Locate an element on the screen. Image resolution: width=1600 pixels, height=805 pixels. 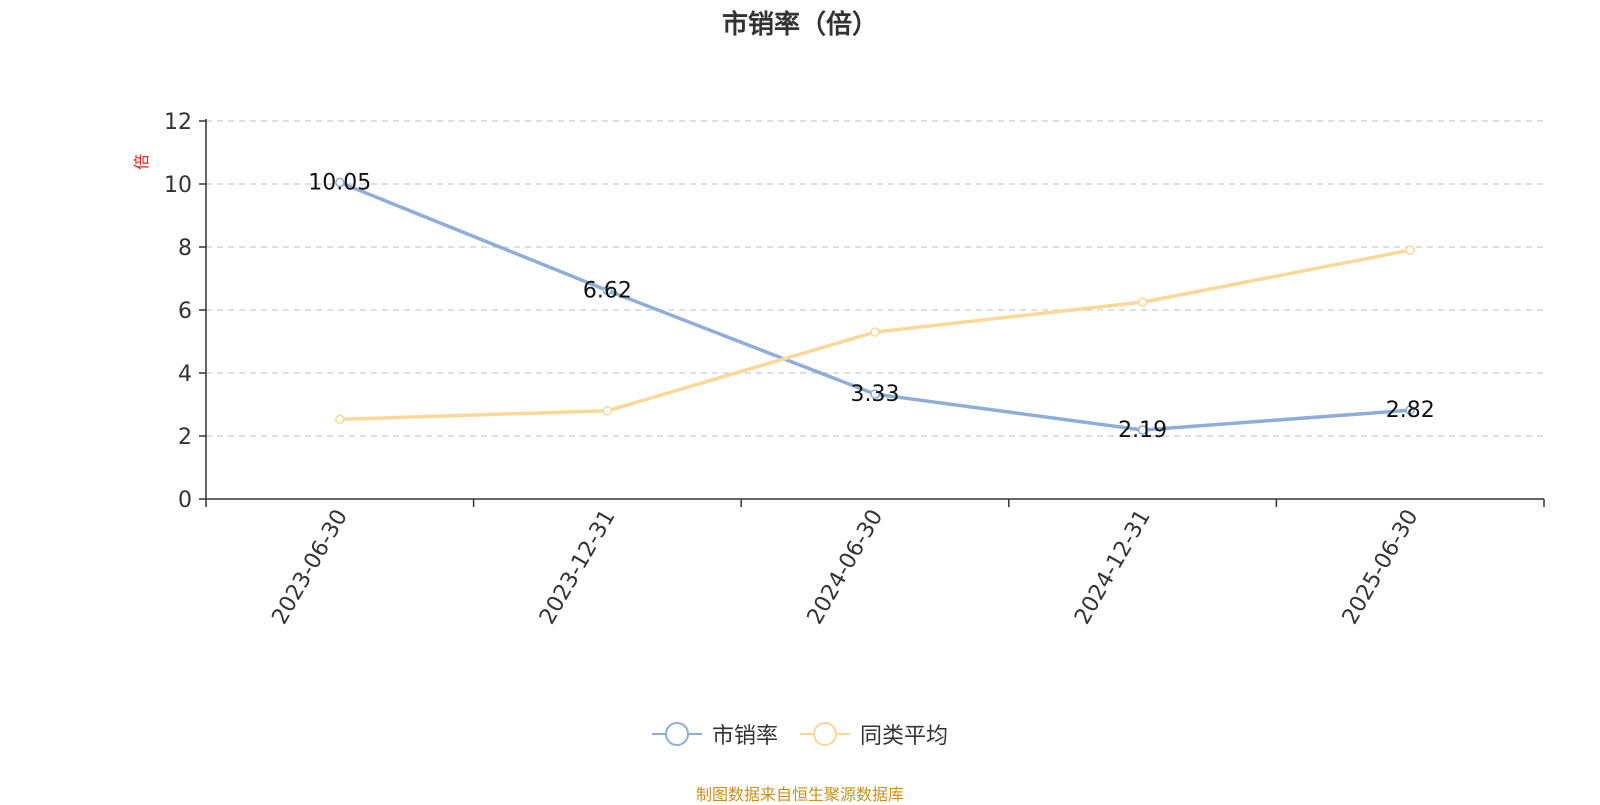
legend-item-series-1: 市销率 is located at coordinates (714, 734).